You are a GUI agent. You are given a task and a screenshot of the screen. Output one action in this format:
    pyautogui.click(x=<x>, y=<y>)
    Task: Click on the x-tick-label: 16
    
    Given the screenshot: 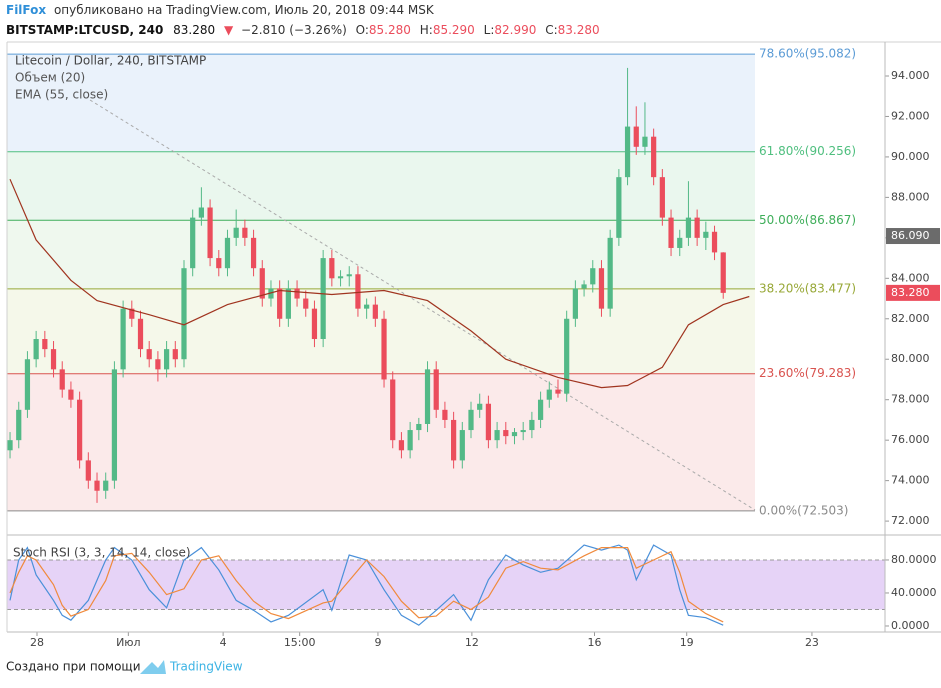 What is the action you would take?
    pyautogui.click(x=595, y=642)
    